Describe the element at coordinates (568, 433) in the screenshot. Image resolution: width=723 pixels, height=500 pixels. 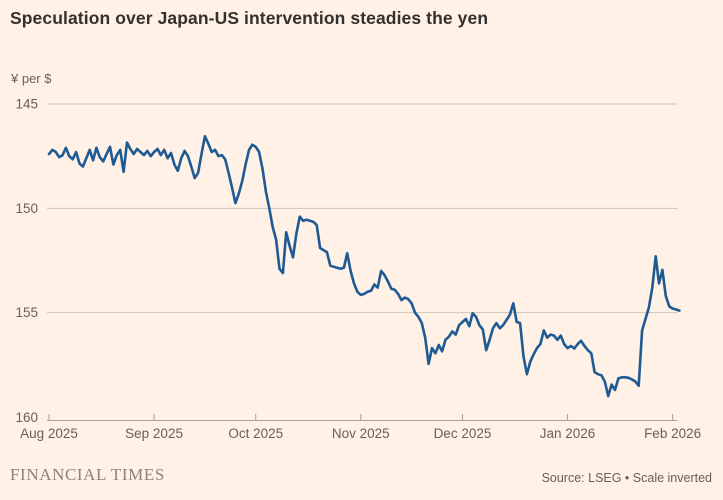
I see `x-tick-label: Jan 2026` at that location.